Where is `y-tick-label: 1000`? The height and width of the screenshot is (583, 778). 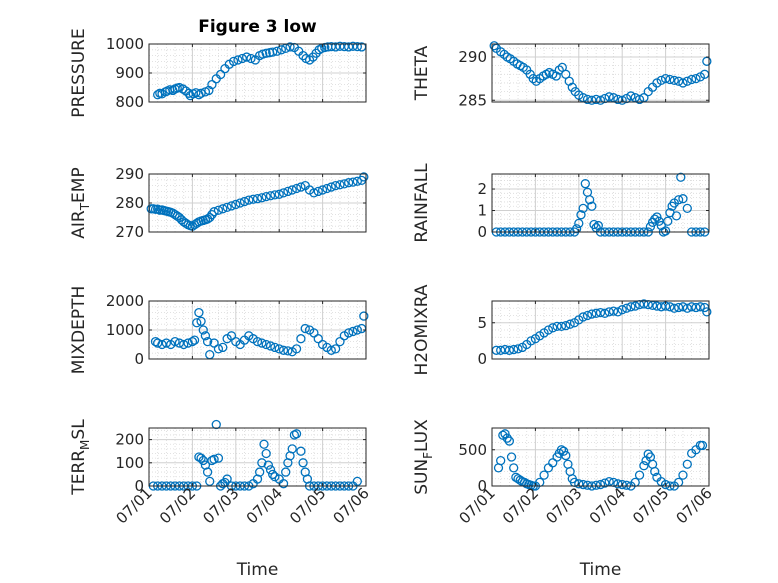
y-tick-label: 1000 is located at coordinates (125, 44).